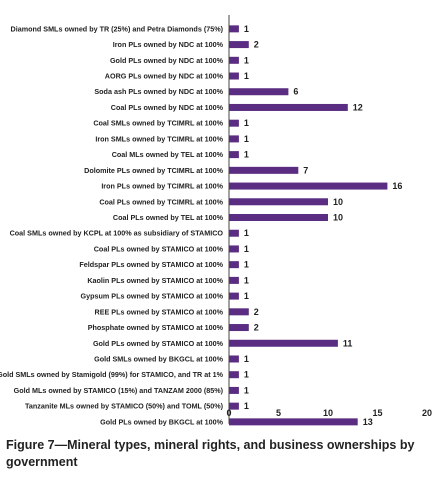  I want to click on x-tick-labels: 0 5 10 15 20, so click(329, 413).